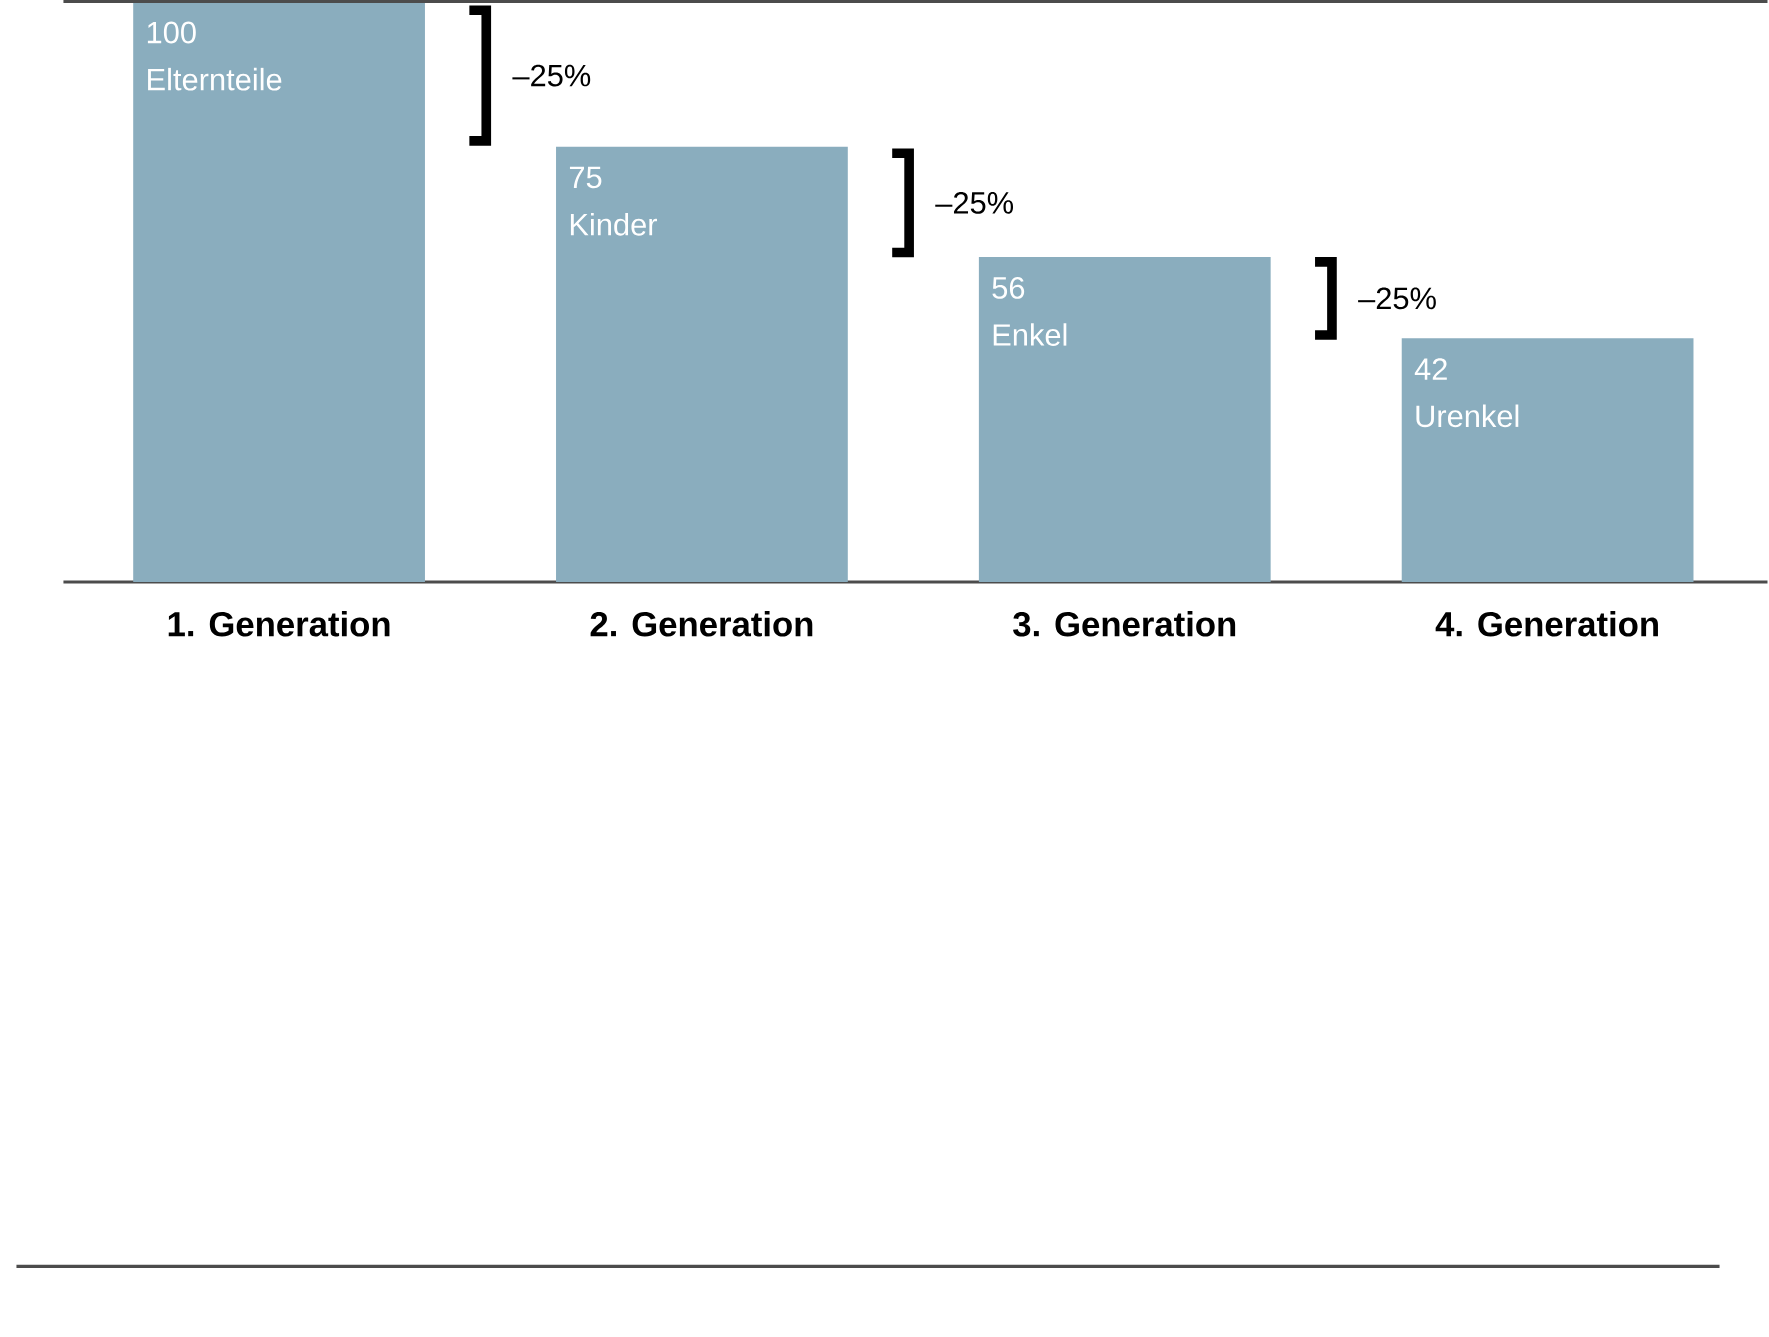 The height and width of the screenshot is (1337, 1769). What do you see at coordinates (1467, 416) in the screenshot?
I see `annotation: Urenkel` at bounding box center [1467, 416].